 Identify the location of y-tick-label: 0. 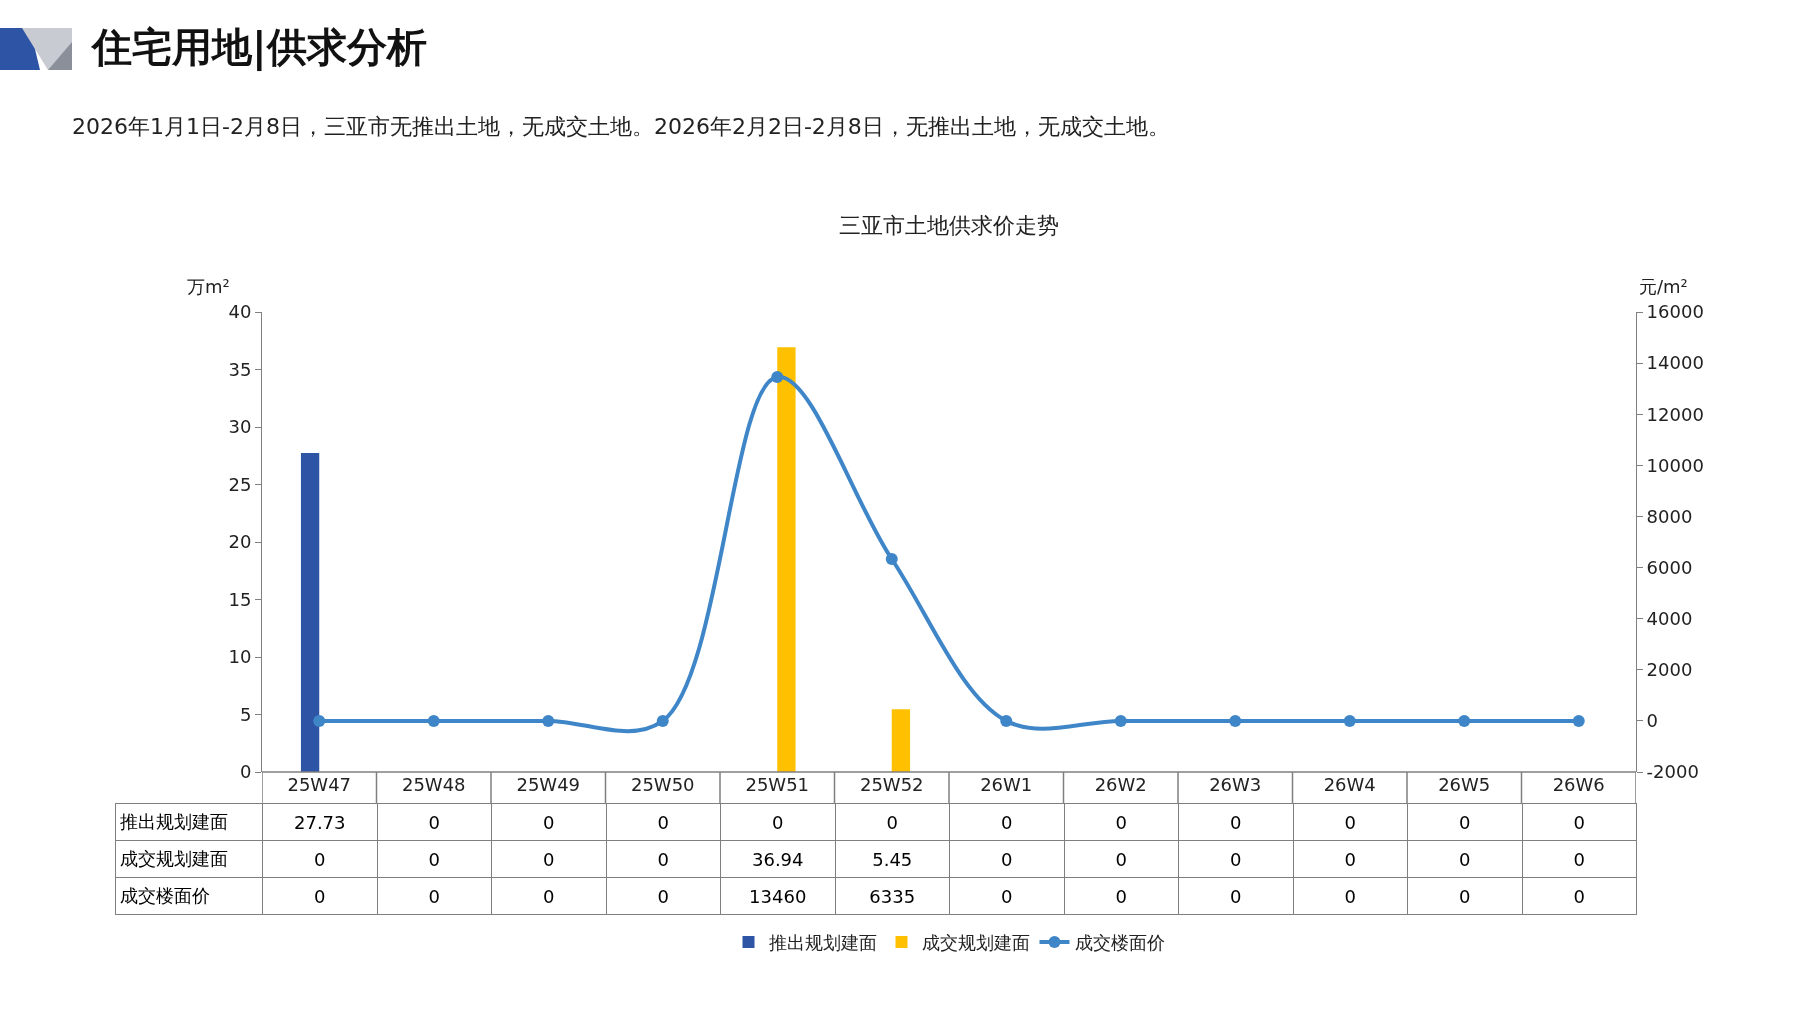
(245, 772).